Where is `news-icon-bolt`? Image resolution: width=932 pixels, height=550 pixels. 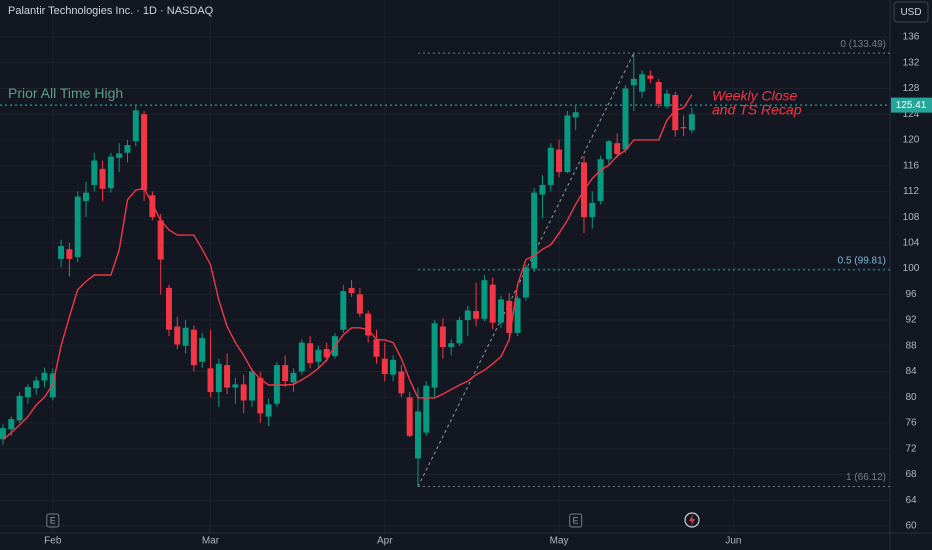 news-icon-bolt is located at coordinates (692, 520).